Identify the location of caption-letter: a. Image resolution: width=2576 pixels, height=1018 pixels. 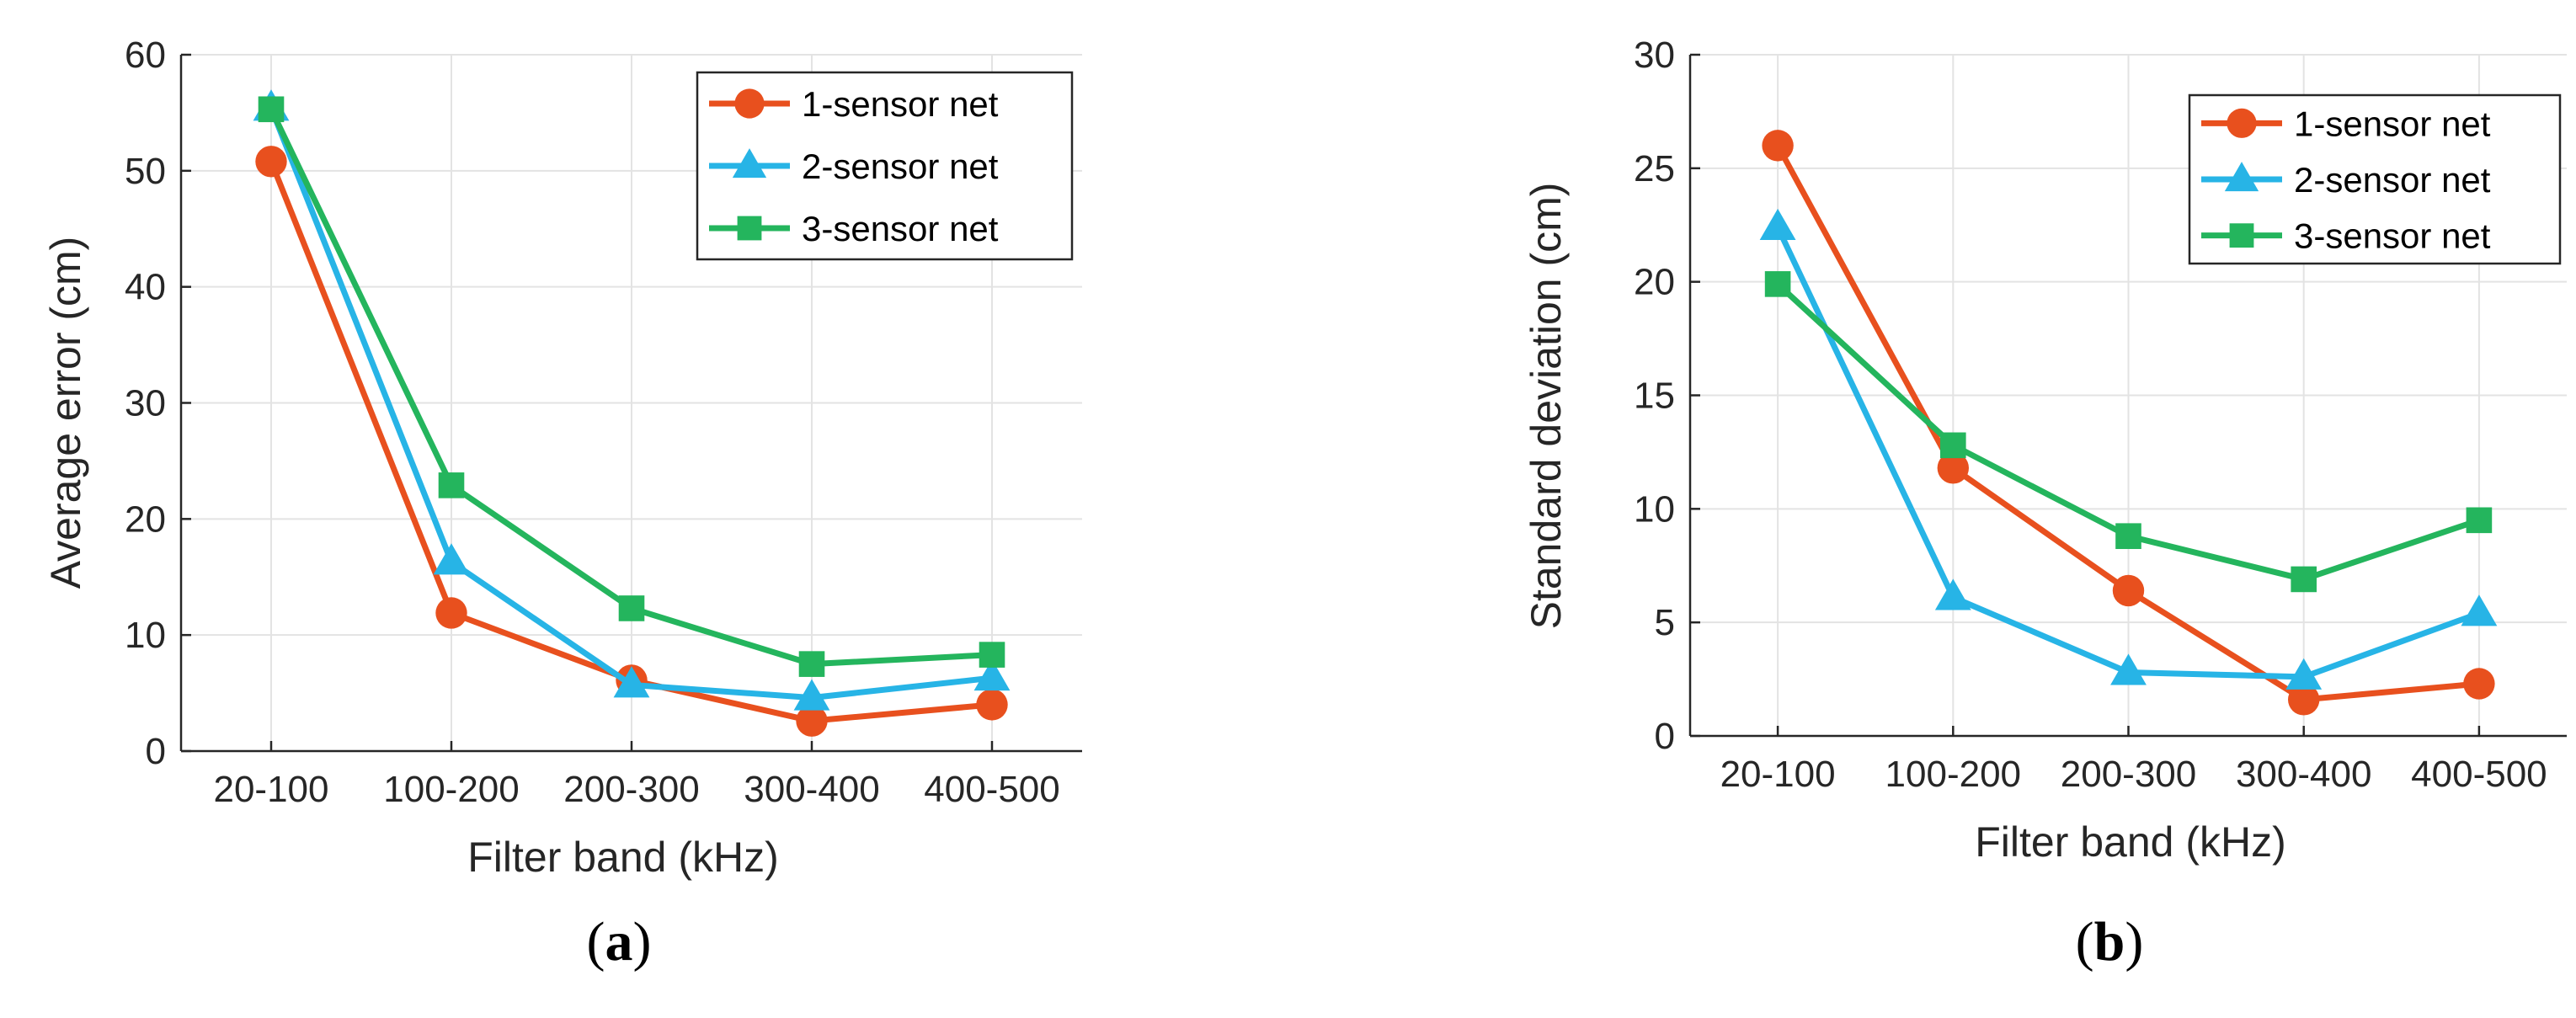
(619, 942).